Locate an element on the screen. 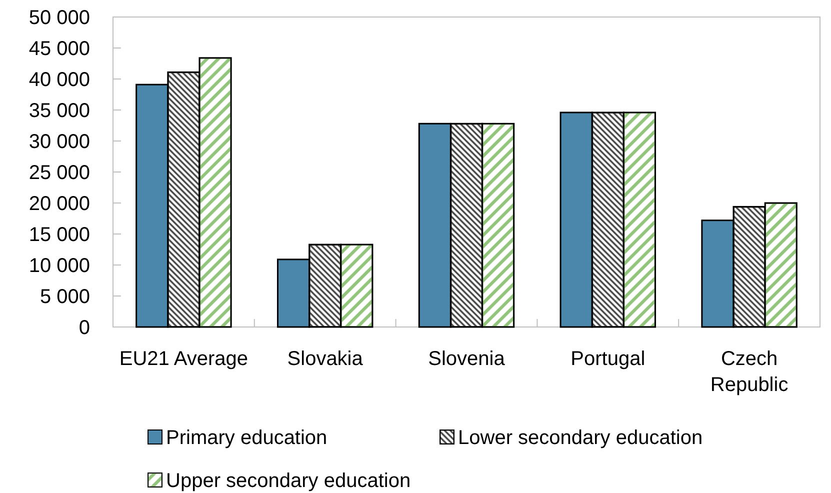  y-tick-label: 45 000 is located at coordinates (59, 49).